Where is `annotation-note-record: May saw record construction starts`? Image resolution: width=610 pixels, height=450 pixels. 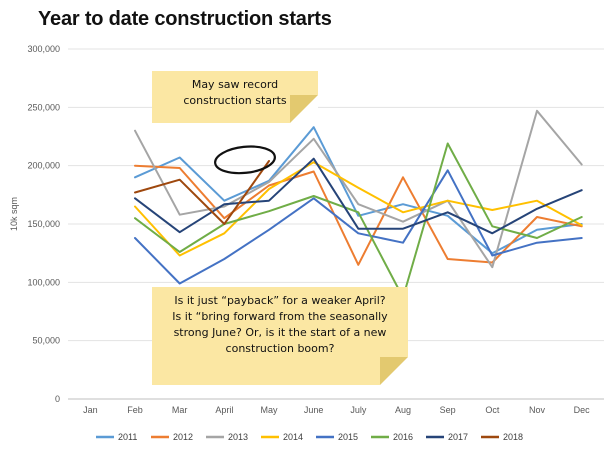 annotation-note-record: May saw record construction starts is located at coordinates (235, 97).